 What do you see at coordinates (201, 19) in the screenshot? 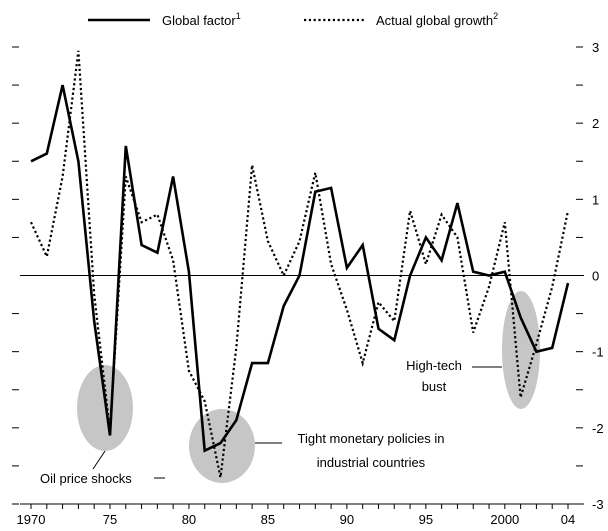
I see `legend-label: Global factor1` at bounding box center [201, 19].